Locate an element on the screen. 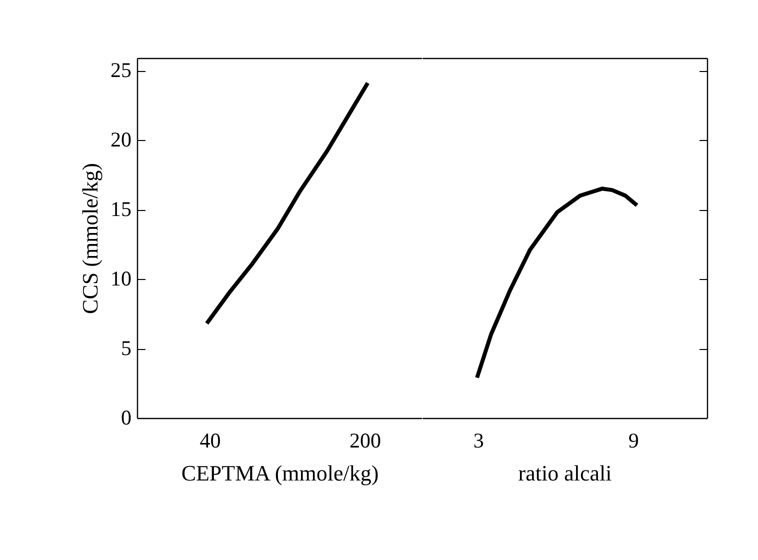 The width and height of the screenshot is (758, 560). x-tick-label: 40 is located at coordinates (210, 440).